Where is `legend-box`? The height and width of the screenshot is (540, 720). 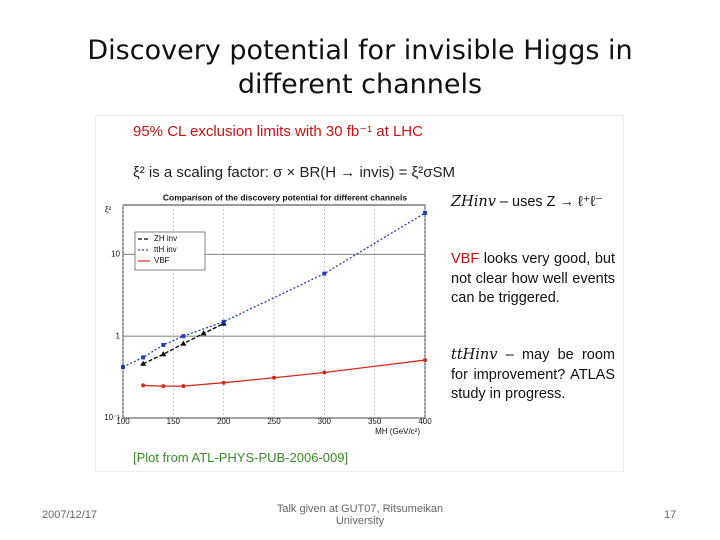 legend-box is located at coordinates (170, 251).